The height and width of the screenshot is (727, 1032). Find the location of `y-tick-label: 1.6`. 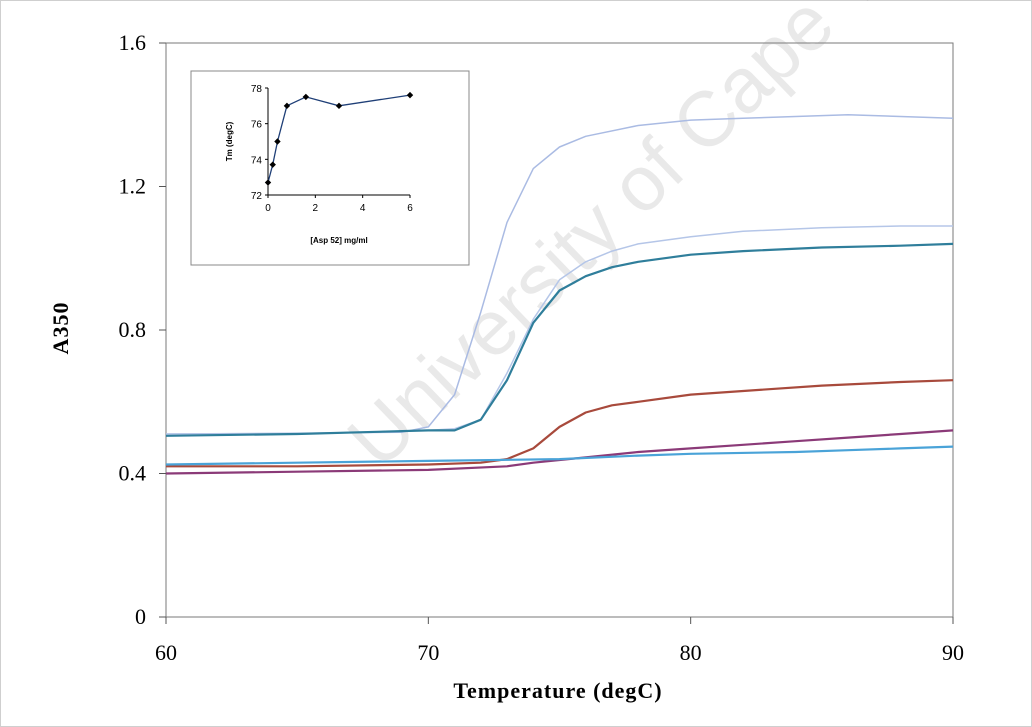

y-tick-label: 1.6 is located at coordinates (133, 42).